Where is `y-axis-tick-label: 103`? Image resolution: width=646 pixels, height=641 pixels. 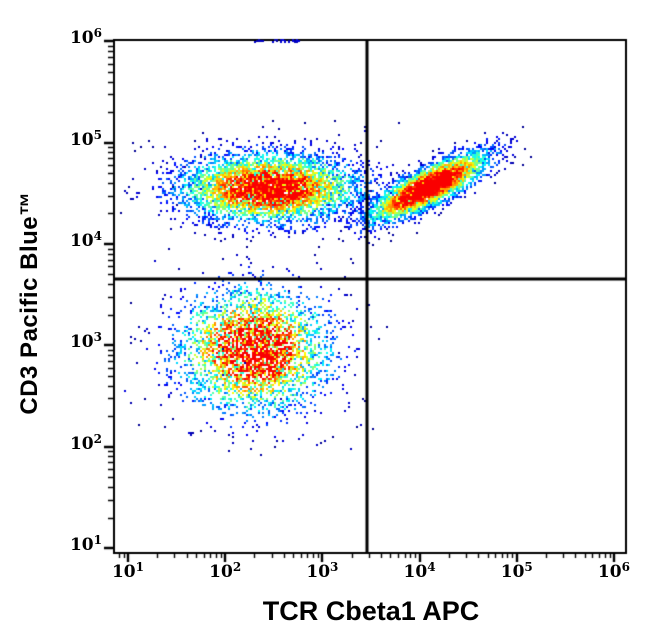 y-axis-tick-label: 103 is located at coordinates (85, 341).